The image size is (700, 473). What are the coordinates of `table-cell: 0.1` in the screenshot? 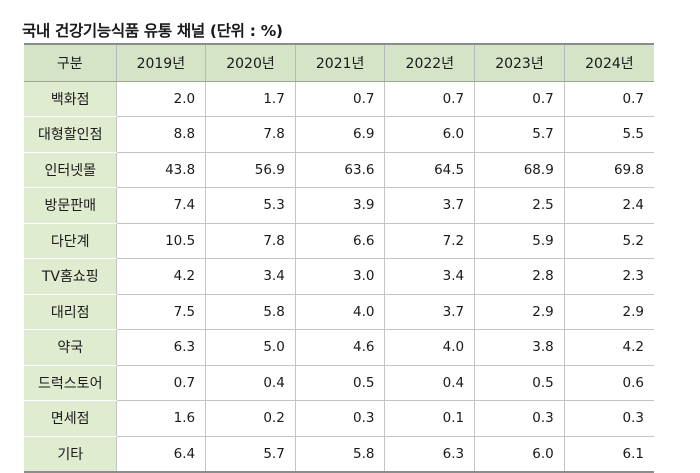 It's located at (429, 418).